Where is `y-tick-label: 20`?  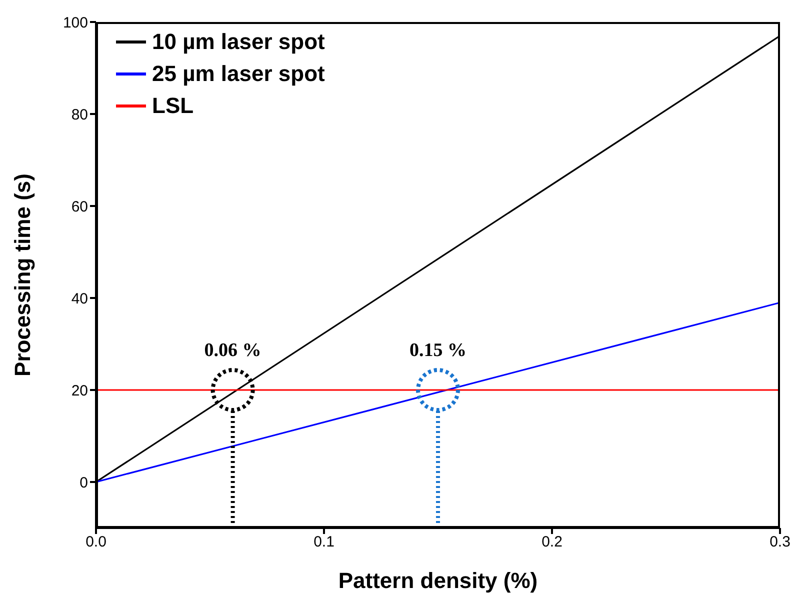
y-tick-label: 20 is located at coordinates (79, 391).